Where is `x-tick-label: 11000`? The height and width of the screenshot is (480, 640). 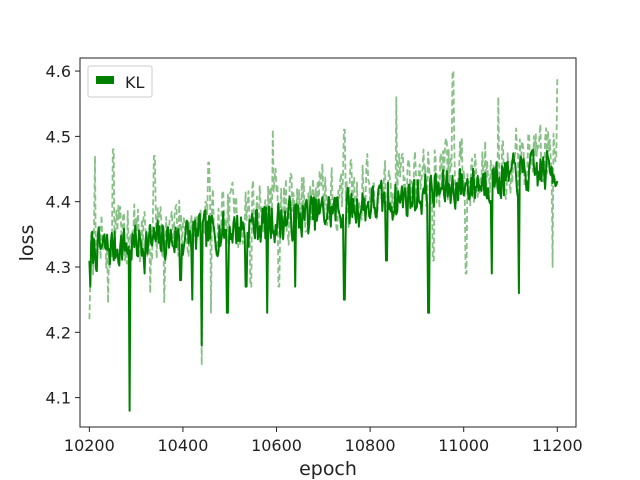 x-tick-label: 11000 is located at coordinates (463, 445).